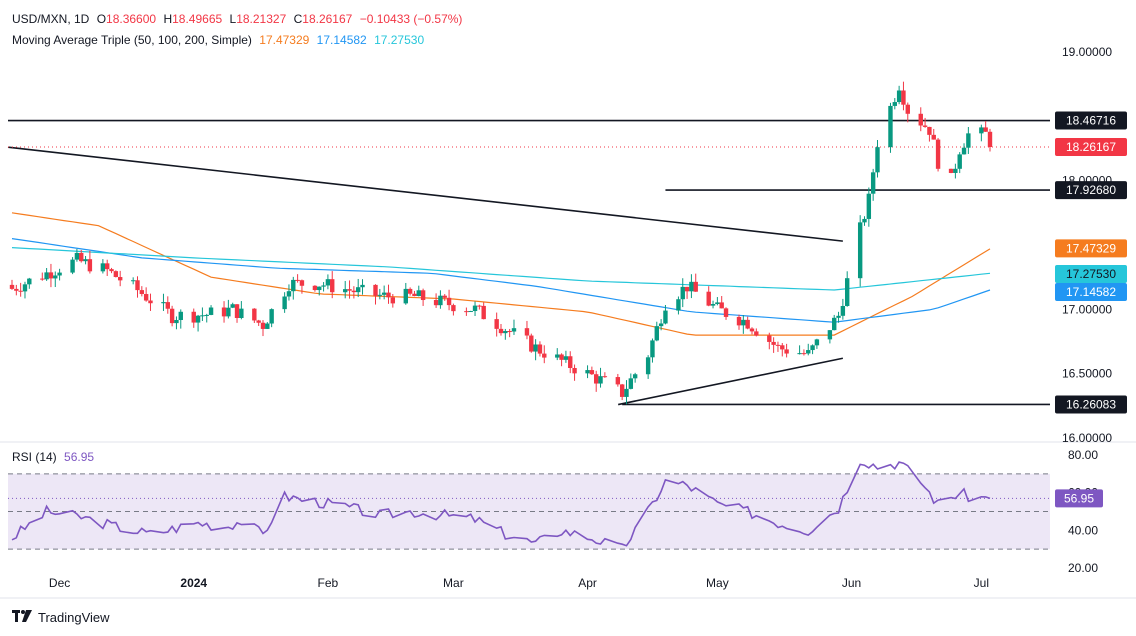 This screenshot has height=636, width=1136. I want to click on tradingview-brand: TradingView, so click(61, 617).